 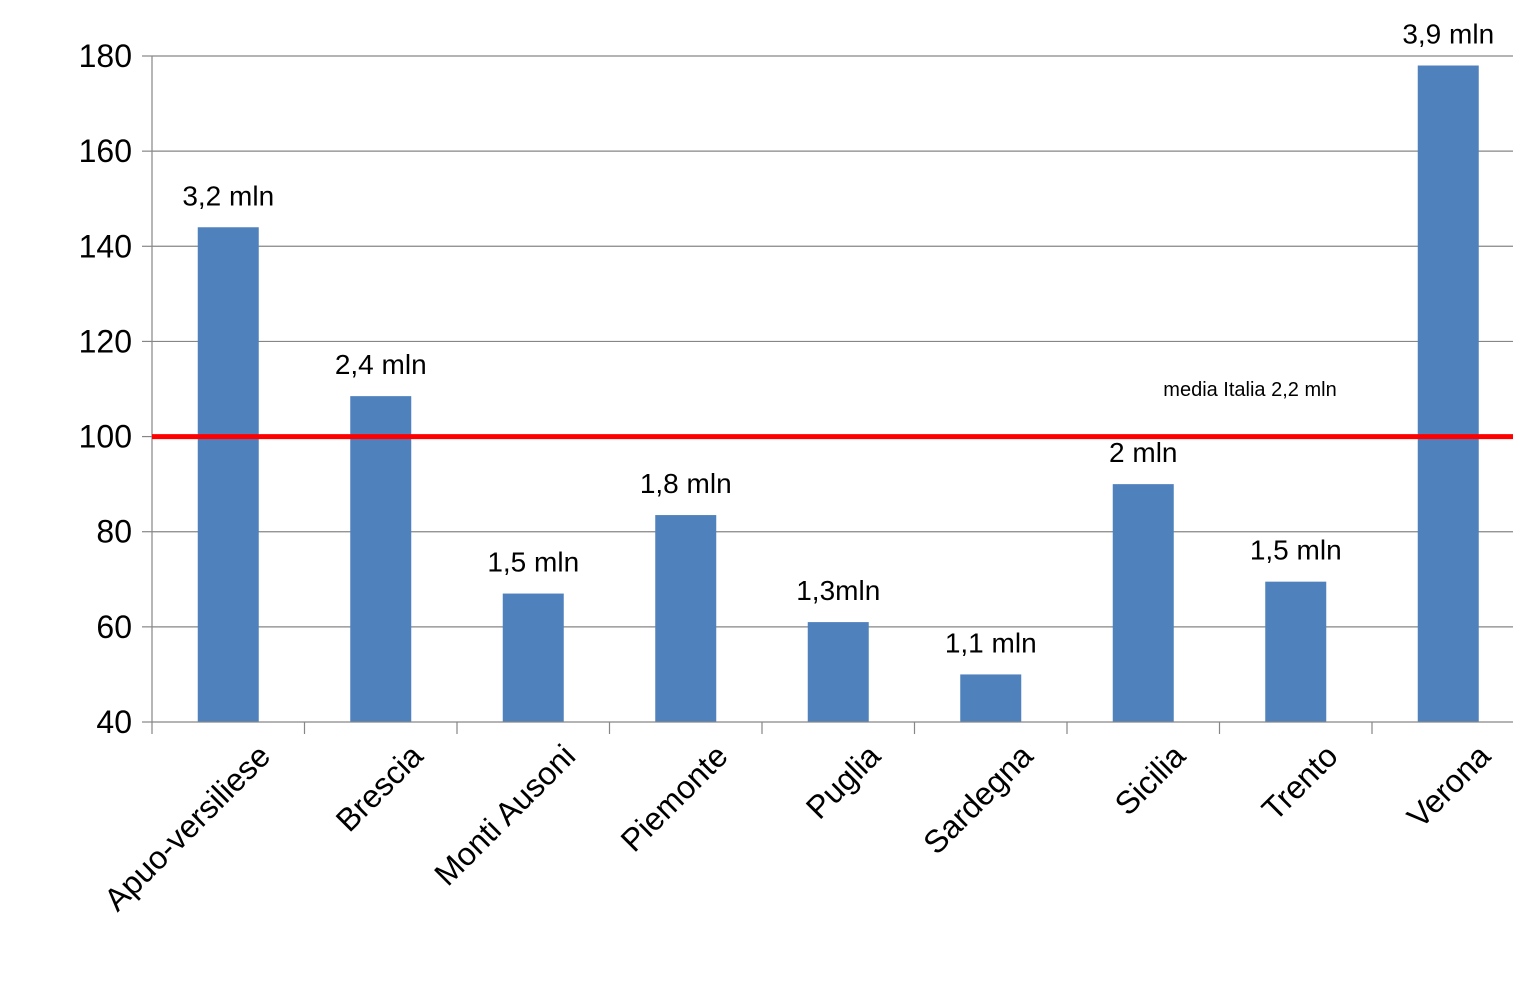 What do you see at coordinates (379, 787) in the screenshot?
I see `category-label: Brescia` at bounding box center [379, 787].